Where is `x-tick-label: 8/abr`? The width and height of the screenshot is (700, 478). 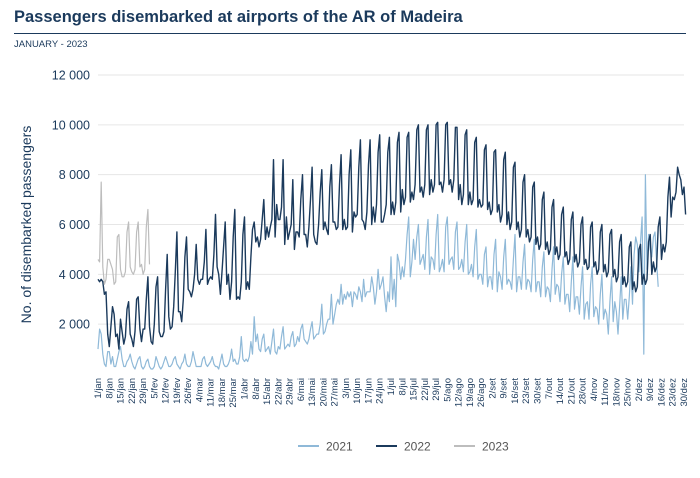 x-tick-label: 8/abr is located at coordinates (256, 389).